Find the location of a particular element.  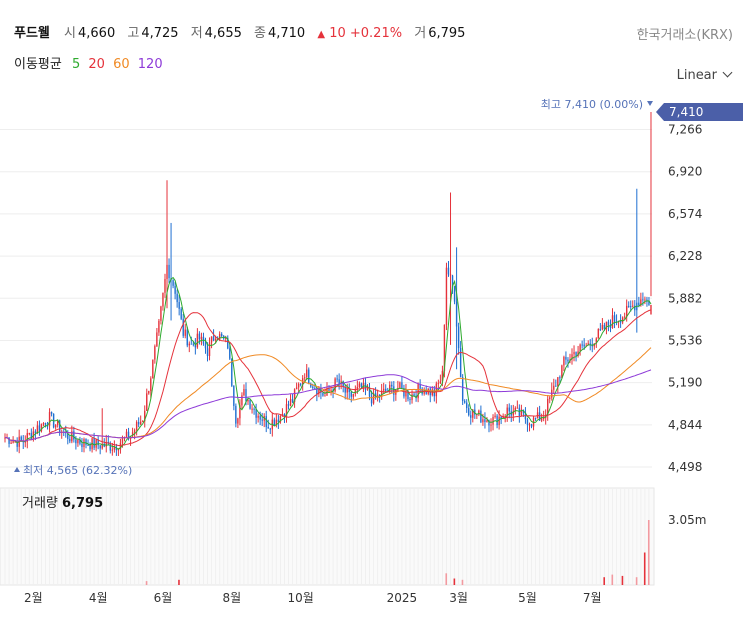

x-tick-label: 2025 is located at coordinates (402, 598).